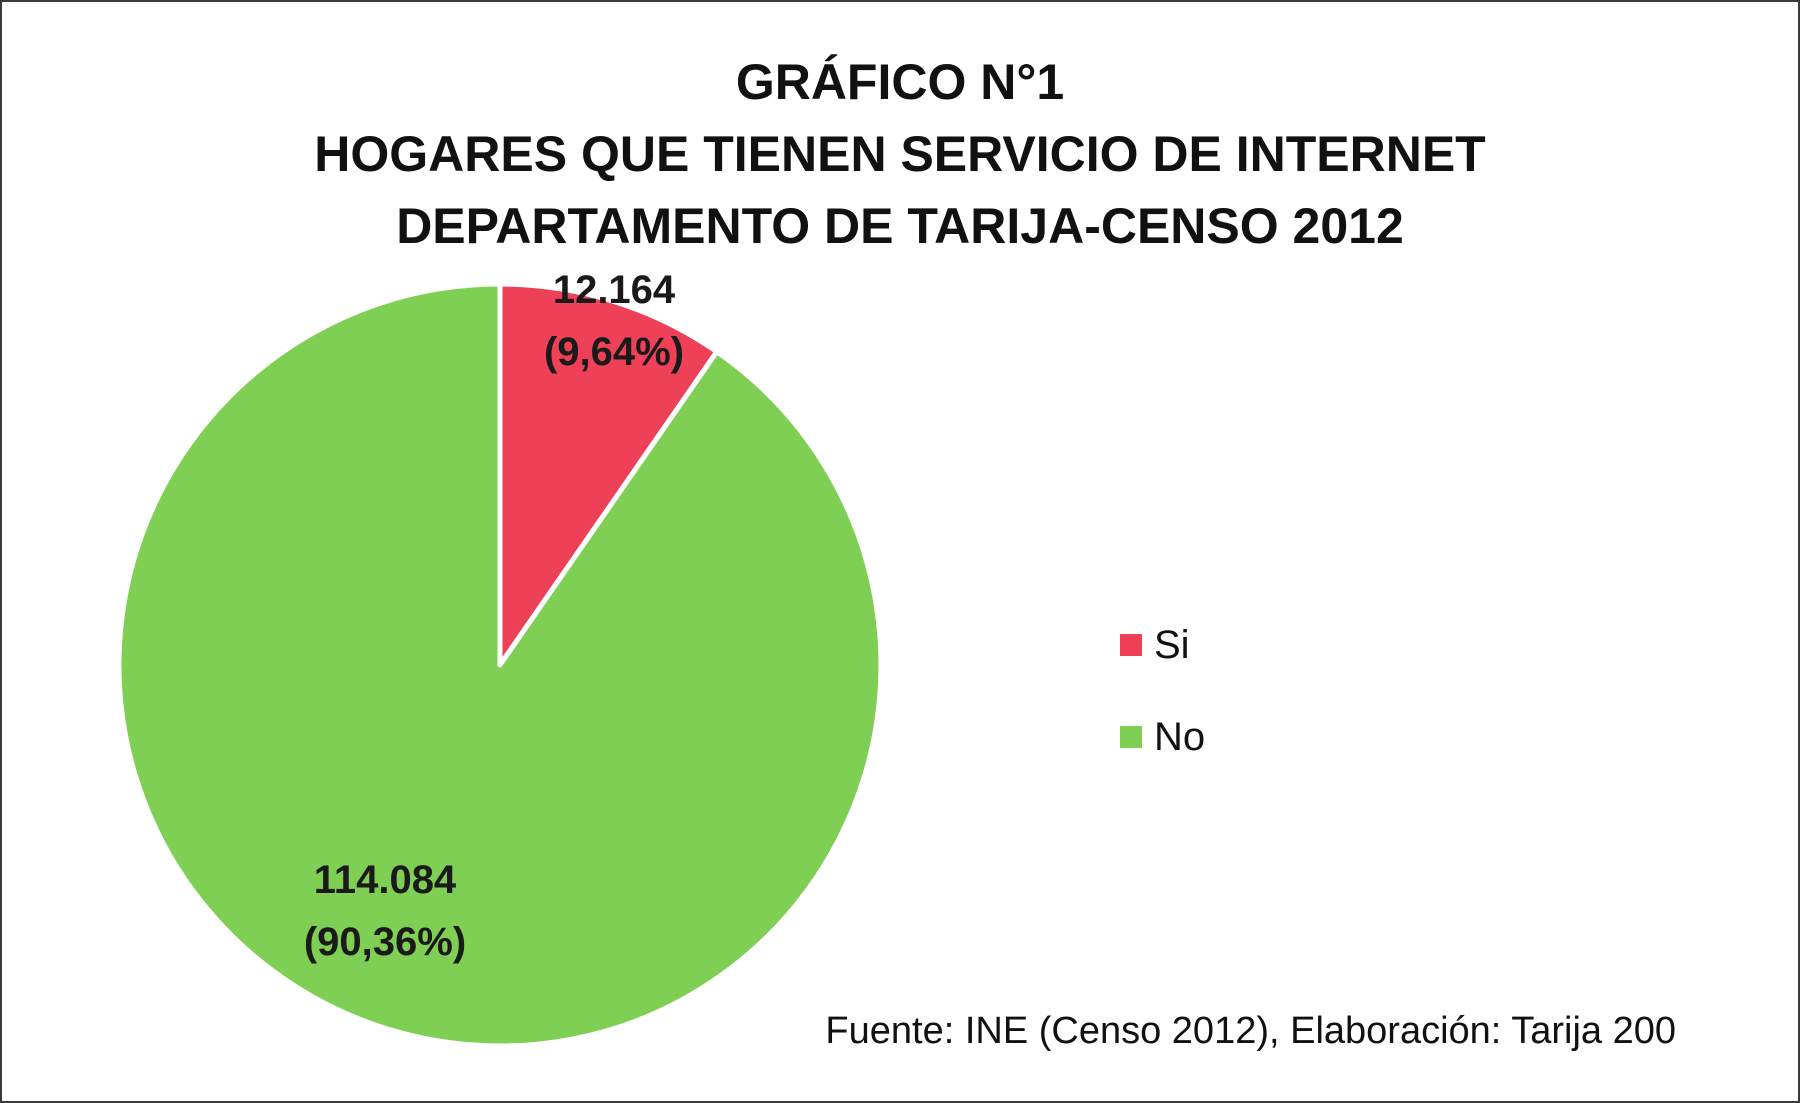 The width and height of the screenshot is (1800, 1103). What do you see at coordinates (385, 880) in the screenshot?
I see `data-label-value-no: 114.084` at bounding box center [385, 880].